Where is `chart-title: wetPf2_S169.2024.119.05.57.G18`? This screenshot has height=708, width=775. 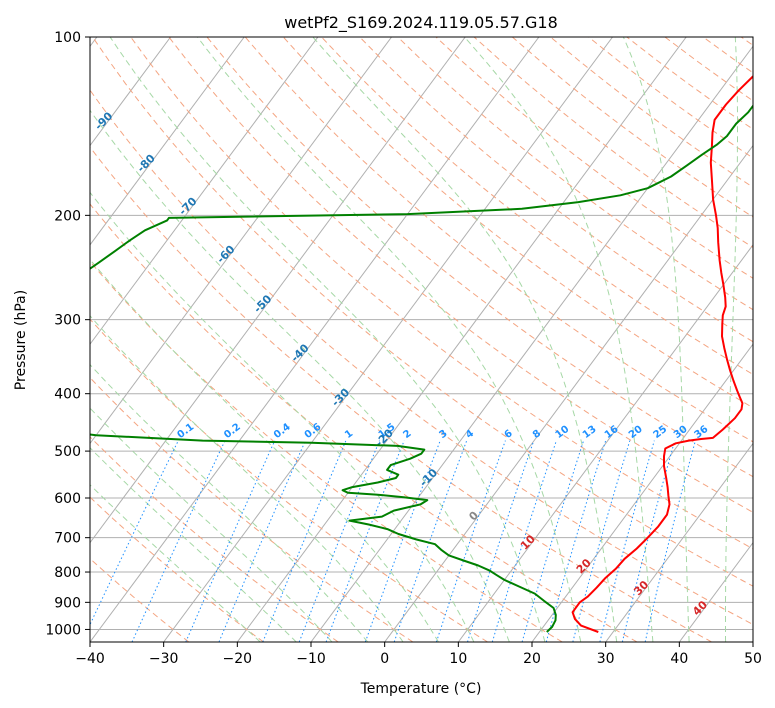
chart-title: wetPf2_S169.2024.119.05.57.G18 is located at coordinates (421, 23).